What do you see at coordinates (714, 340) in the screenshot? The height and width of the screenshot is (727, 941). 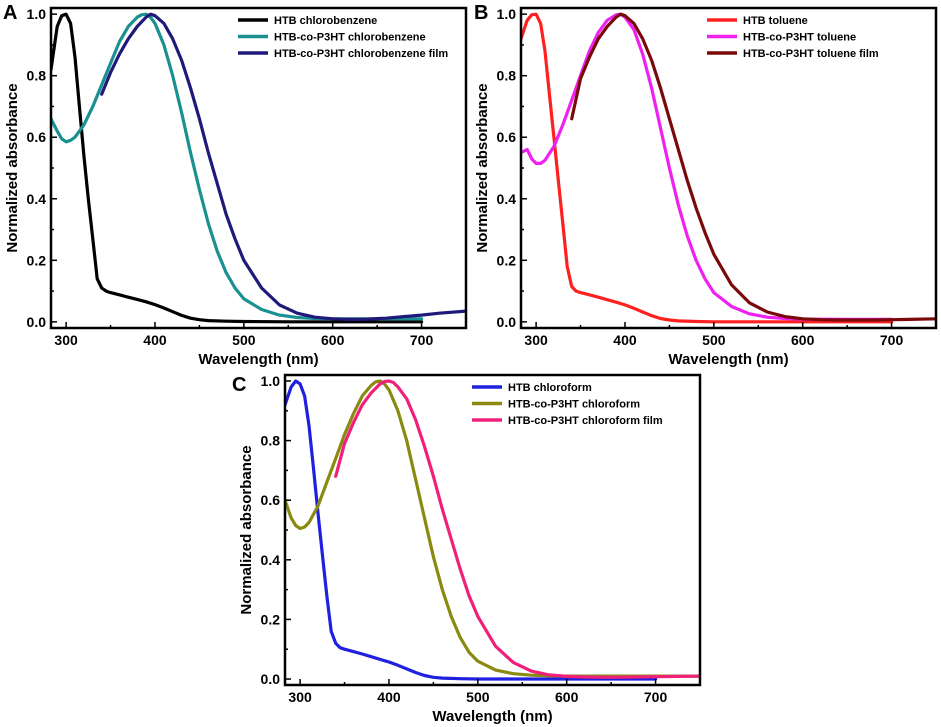 I see `panel-b-x-tick-label: 500` at bounding box center [714, 340].